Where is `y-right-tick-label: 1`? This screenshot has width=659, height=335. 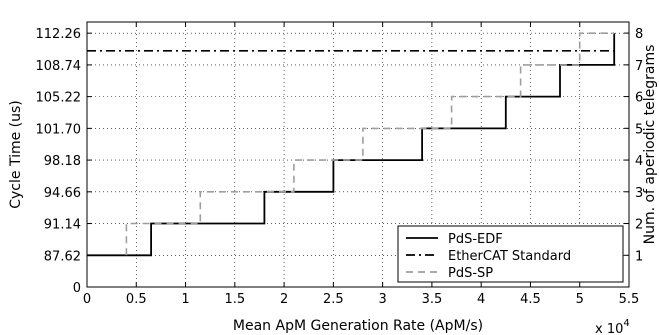 y-right-tick-label: 1 is located at coordinates (639, 256).